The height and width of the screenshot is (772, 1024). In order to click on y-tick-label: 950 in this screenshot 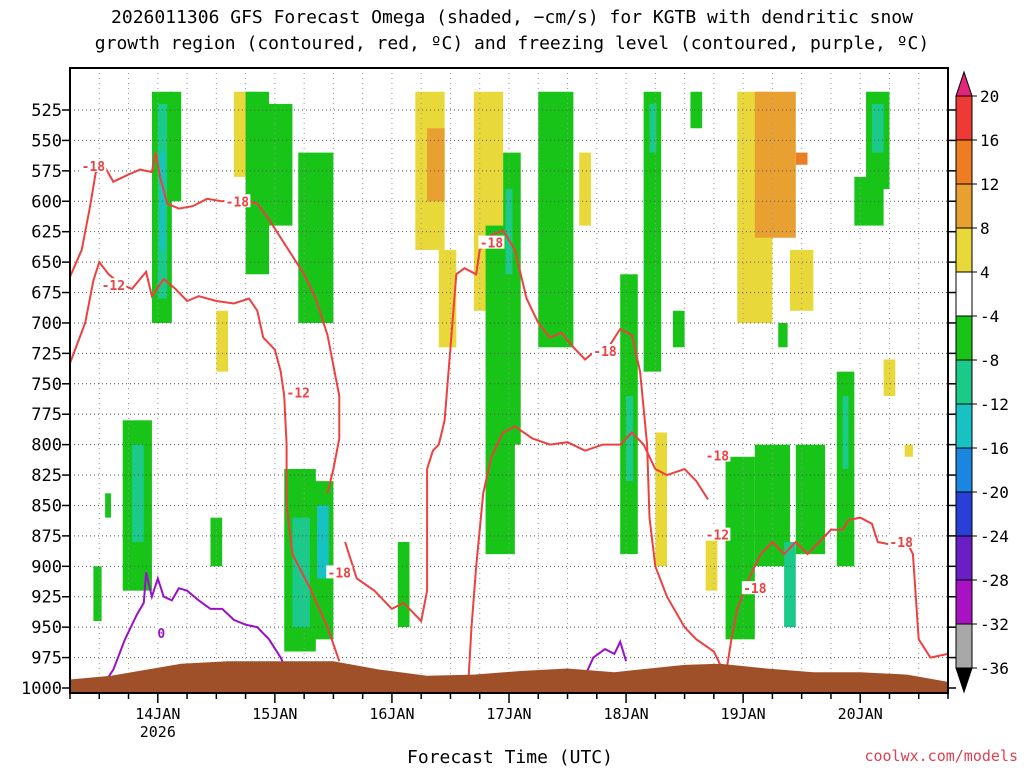, I will do `click(46, 628)`.